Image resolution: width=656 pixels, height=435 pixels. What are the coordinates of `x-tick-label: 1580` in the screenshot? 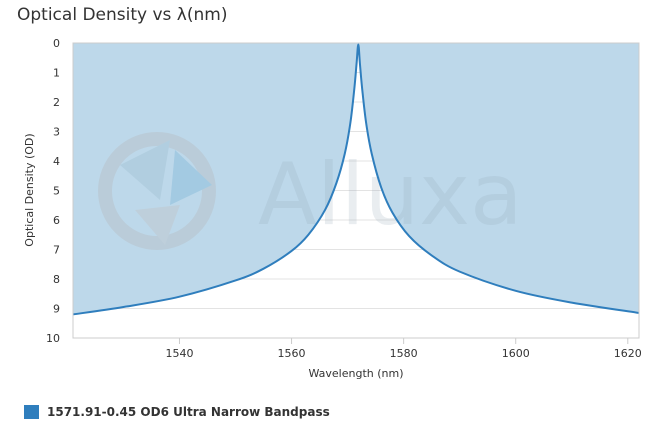 It's located at (404, 353).